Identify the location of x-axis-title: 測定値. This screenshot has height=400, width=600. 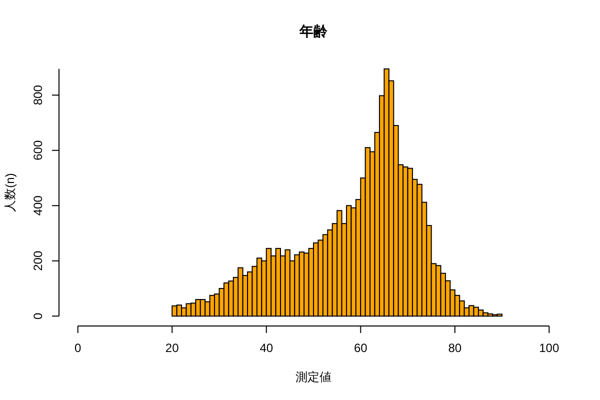
(314, 377).